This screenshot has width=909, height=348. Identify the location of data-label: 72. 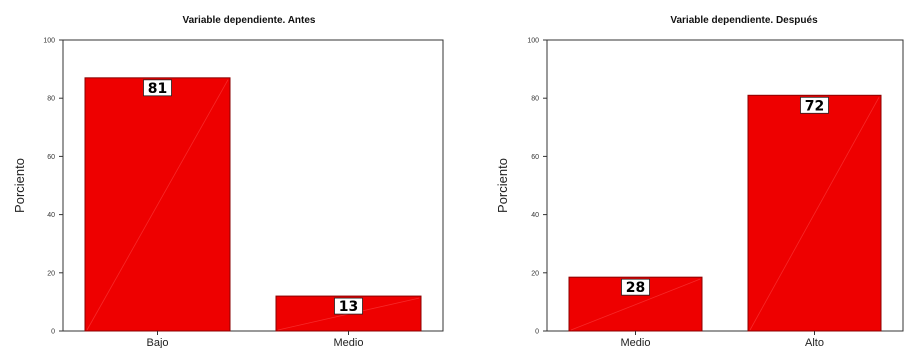
(814, 106).